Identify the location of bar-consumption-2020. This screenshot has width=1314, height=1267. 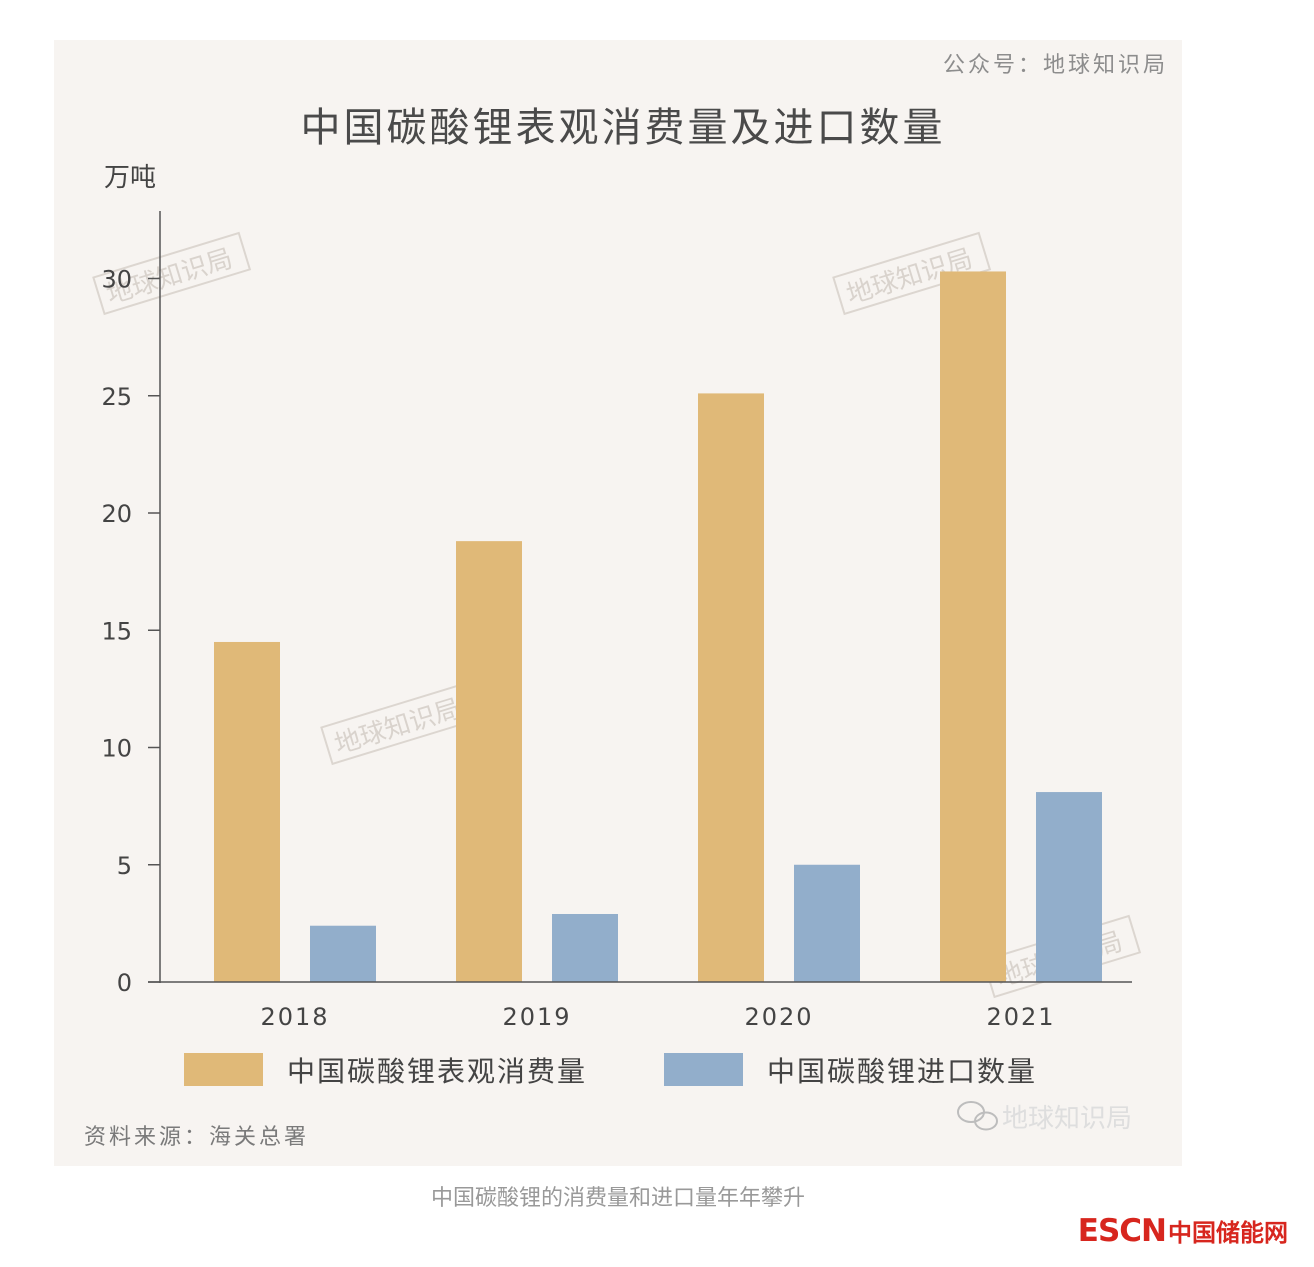
(731, 687).